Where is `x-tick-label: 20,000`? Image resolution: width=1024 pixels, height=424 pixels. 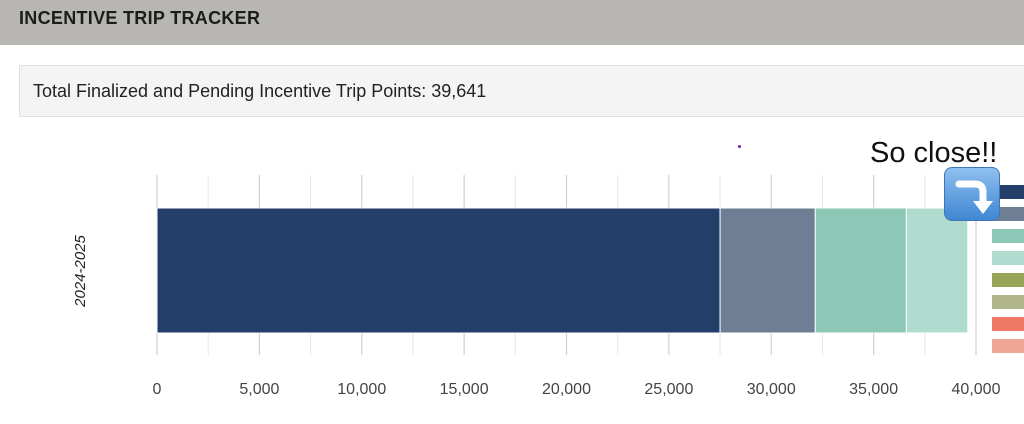
x-tick-label: 20,000 is located at coordinates (566, 389).